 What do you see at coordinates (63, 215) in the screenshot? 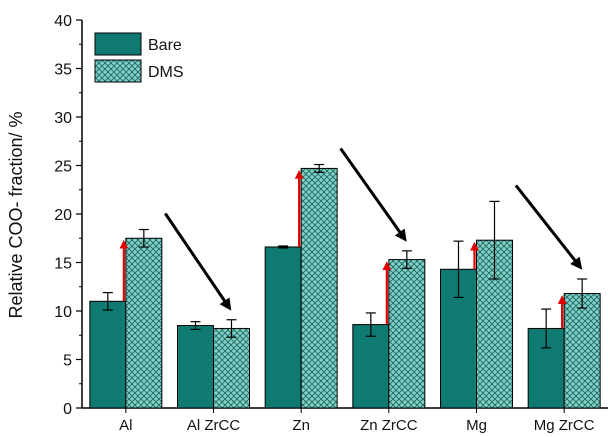
I see `y-tick-label: 20` at bounding box center [63, 215].